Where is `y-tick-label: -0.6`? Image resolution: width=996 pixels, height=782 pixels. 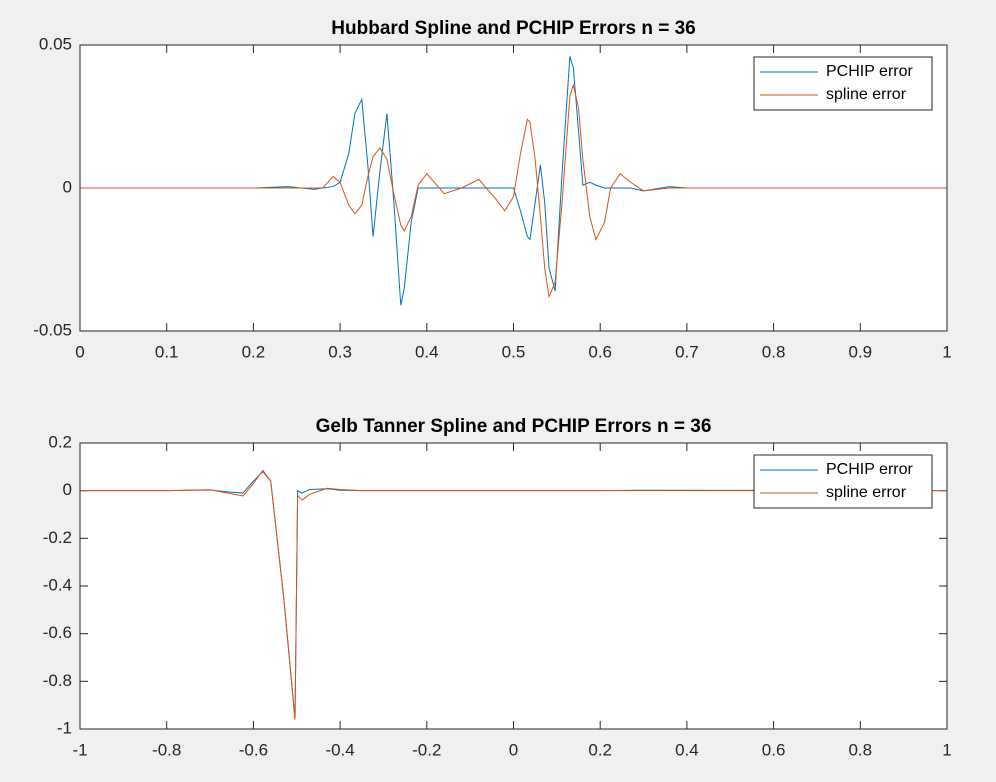 y-tick-label: -0.6 is located at coordinates (57, 632).